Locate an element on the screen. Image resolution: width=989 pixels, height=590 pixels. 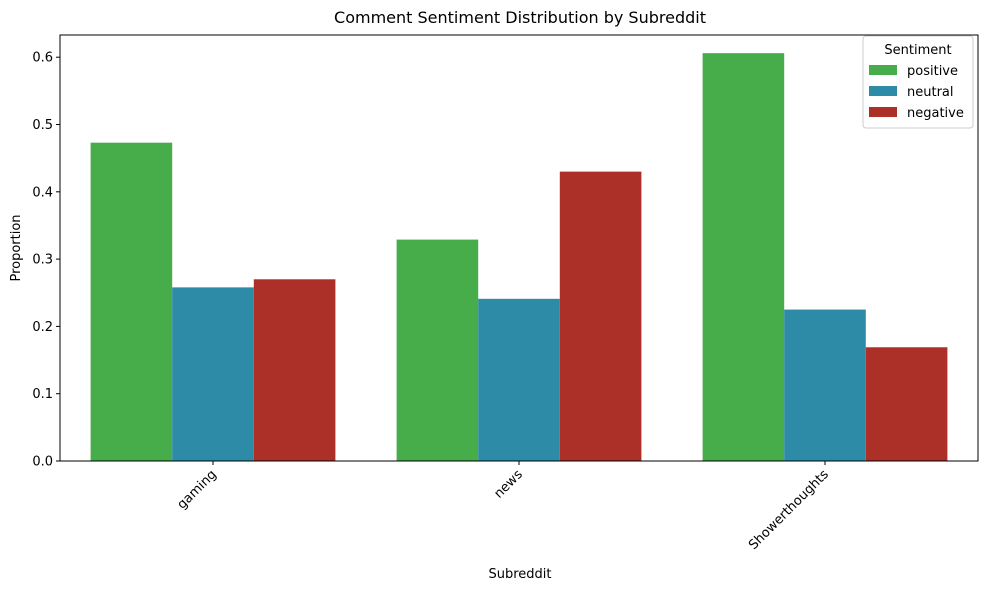
bar-positive-Showerthoughts is located at coordinates (743, 257).